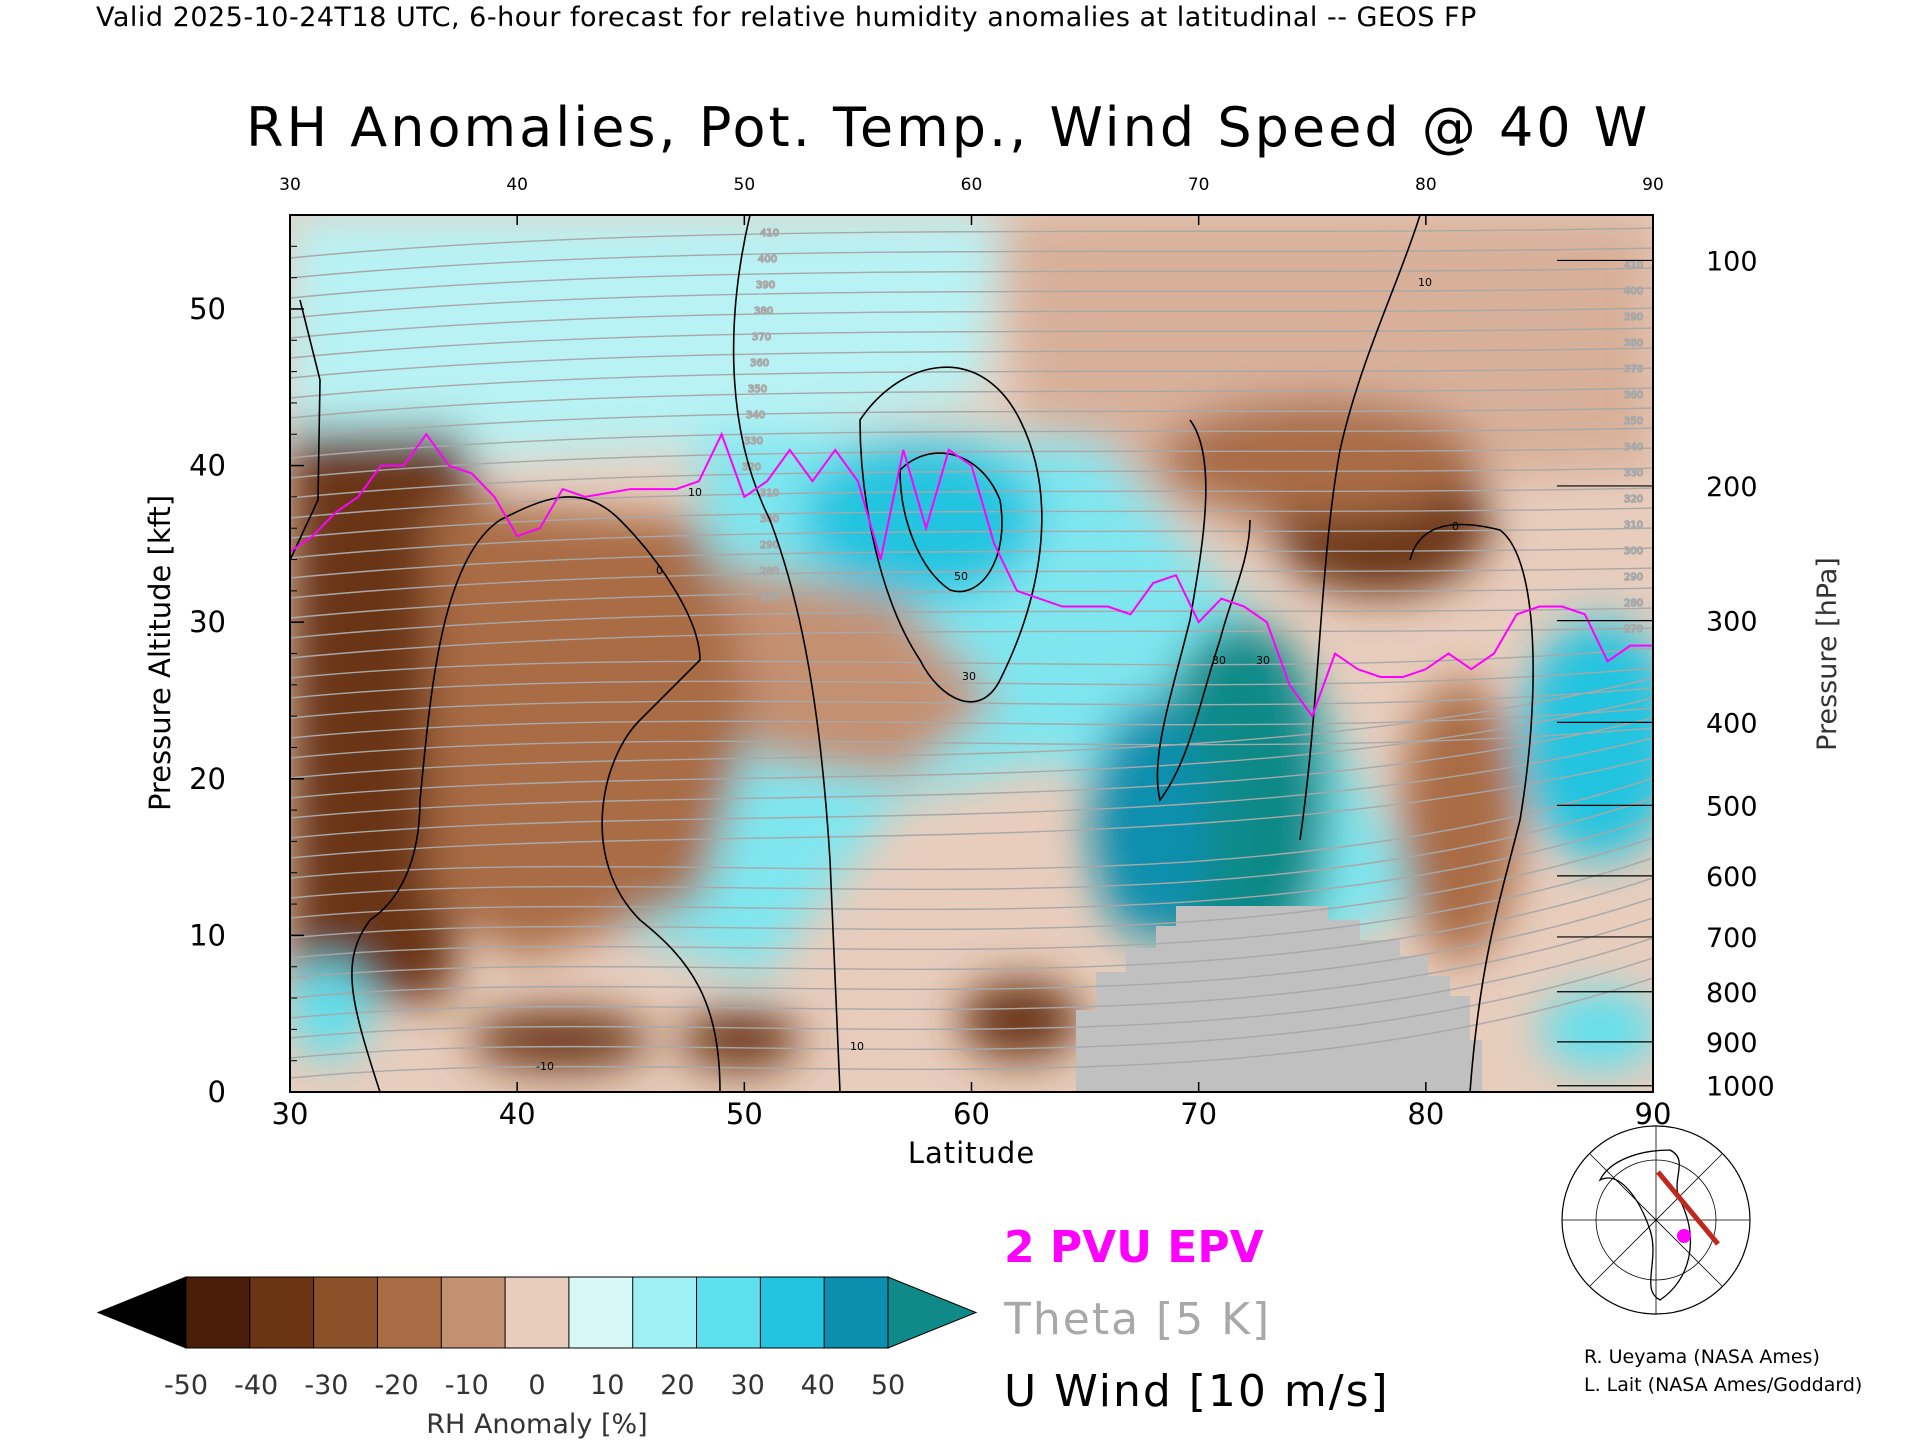 Image resolution: width=1920 pixels, height=1440 pixels. I want to click on inset-meridian-d, so click(1656, 1220).